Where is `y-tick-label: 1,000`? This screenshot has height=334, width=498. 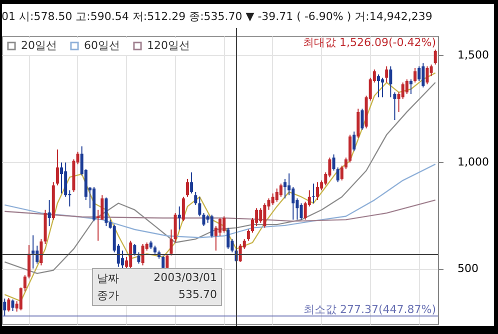
y-tick-label: 1,000 is located at coordinates (473, 161).